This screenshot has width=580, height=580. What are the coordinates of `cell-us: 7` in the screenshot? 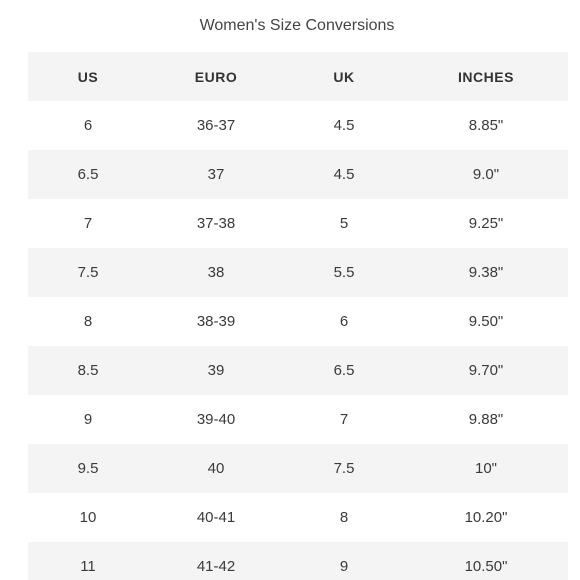 It's located at (88, 223).